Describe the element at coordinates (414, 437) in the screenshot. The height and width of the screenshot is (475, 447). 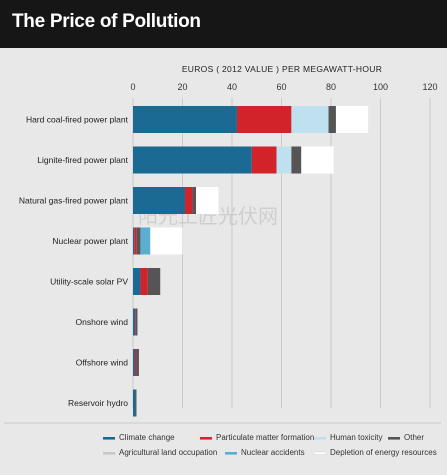
I see `legend-label: Other` at that location.